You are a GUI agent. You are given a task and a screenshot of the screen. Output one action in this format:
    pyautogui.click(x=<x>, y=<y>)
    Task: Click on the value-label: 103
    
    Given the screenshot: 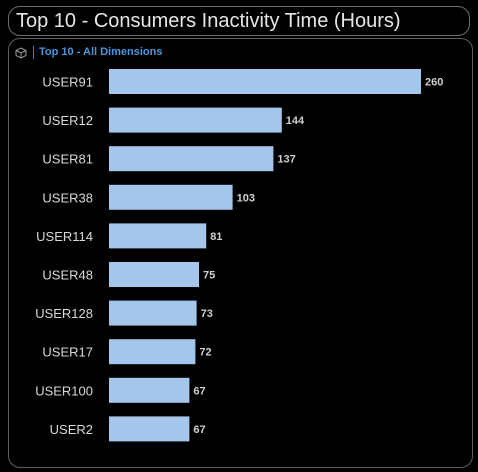 What is the action you would take?
    pyautogui.click(x=246, y=198)
    